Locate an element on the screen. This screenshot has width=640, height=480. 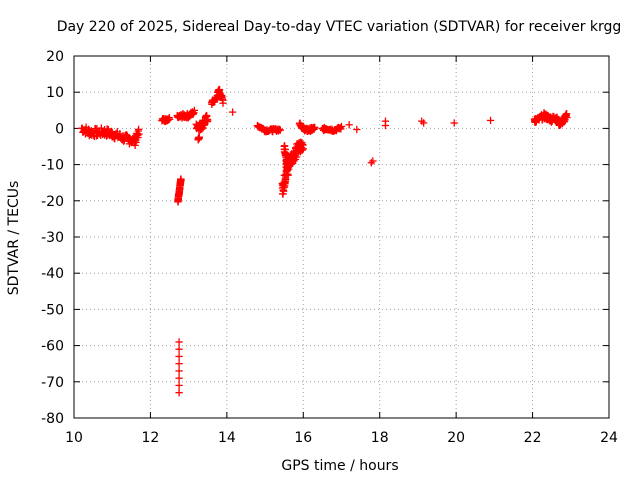
segment-points-18.15 is located at coordinates (385, 123).